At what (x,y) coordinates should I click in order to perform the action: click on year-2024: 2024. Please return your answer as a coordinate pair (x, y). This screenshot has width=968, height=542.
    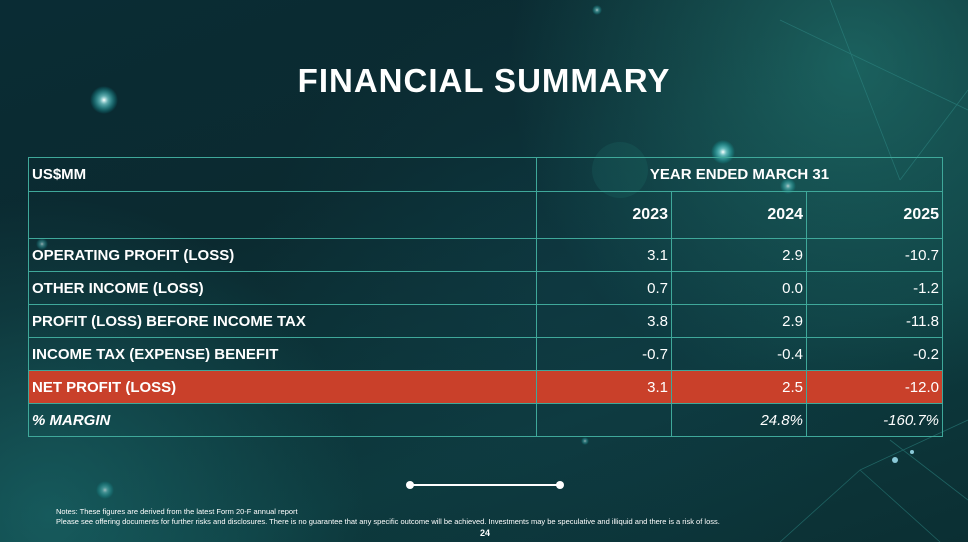
    Looking at the image, I should click on (739, 215).